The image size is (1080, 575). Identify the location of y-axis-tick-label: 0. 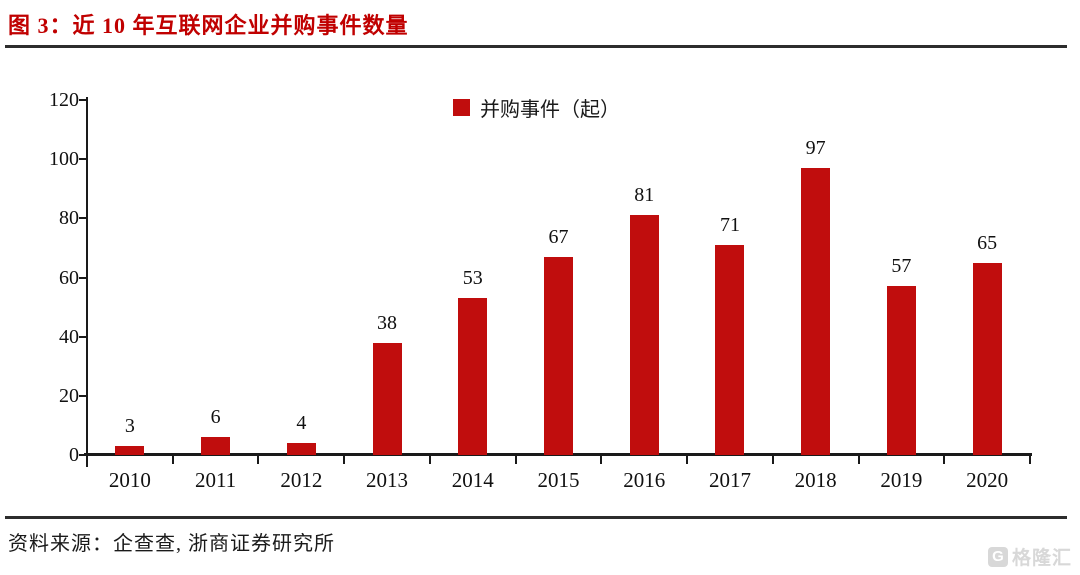
(74, 455).